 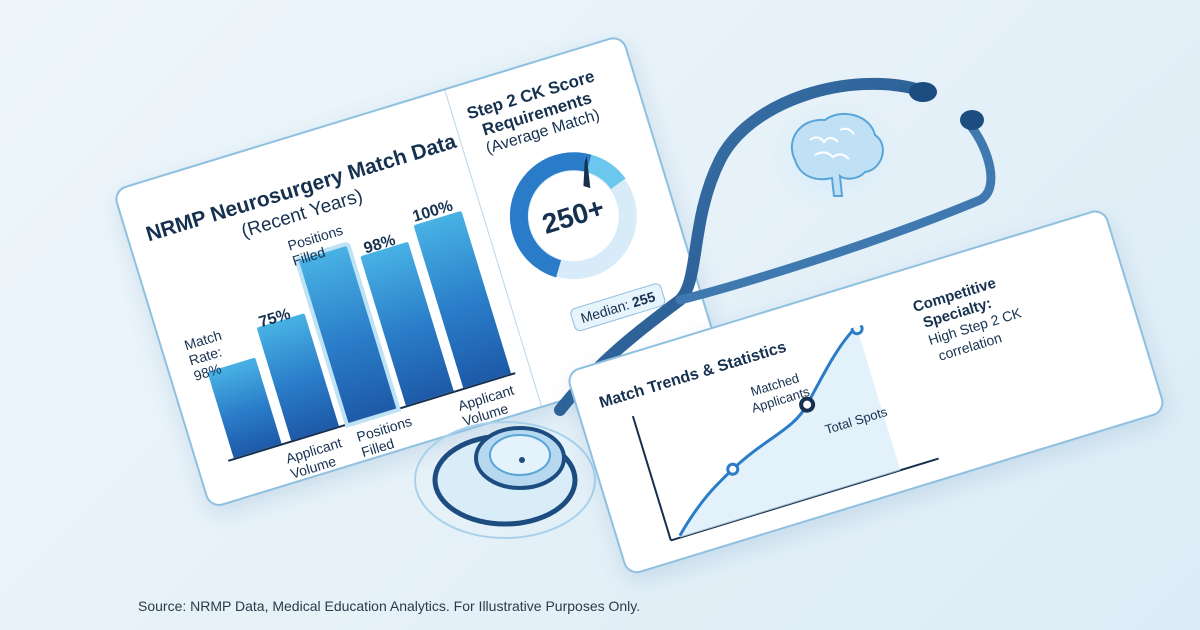 What do you see at coordinates (605, 311) in the screenshot?
I see `median-label: Median:` at bounding box center [605, 311].